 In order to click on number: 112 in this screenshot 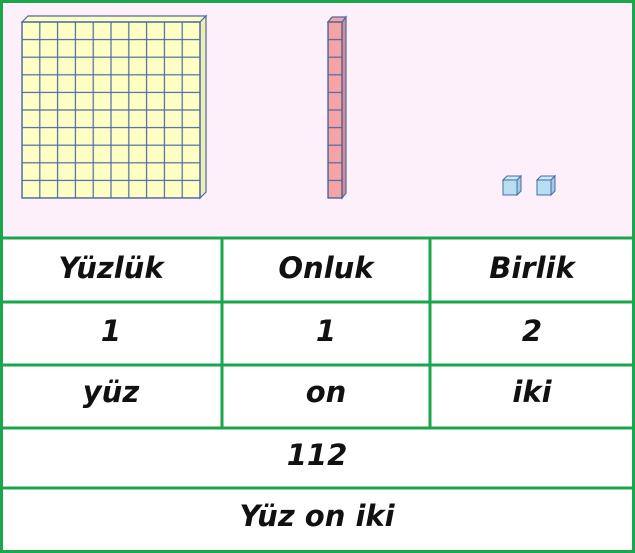, I will do `click(317, 455)`.